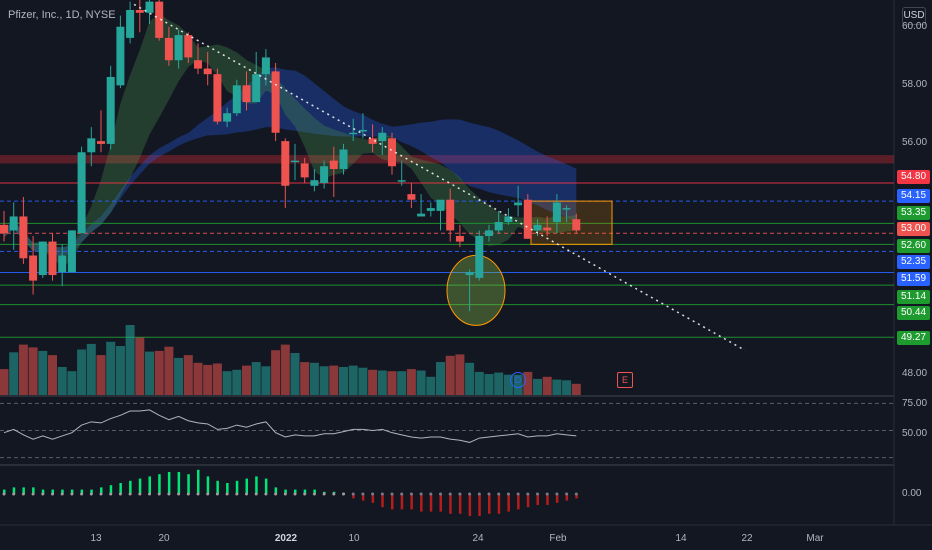 Image resolution: width=932 pixels, height=550 pixels. I want to click on price-tag-51-59: 51.59, so click(913, 279).